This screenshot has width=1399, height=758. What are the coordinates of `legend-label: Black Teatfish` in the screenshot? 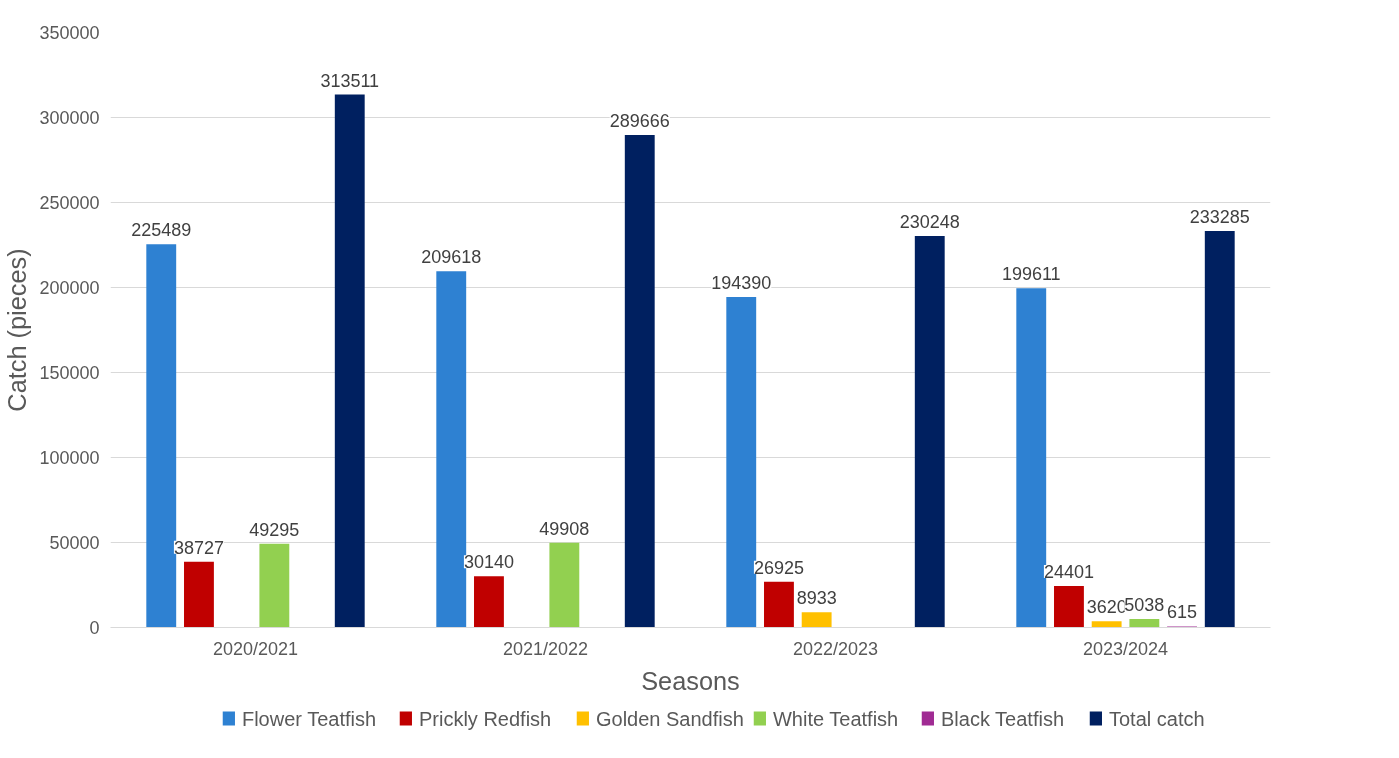 It's located at (1002, 718).